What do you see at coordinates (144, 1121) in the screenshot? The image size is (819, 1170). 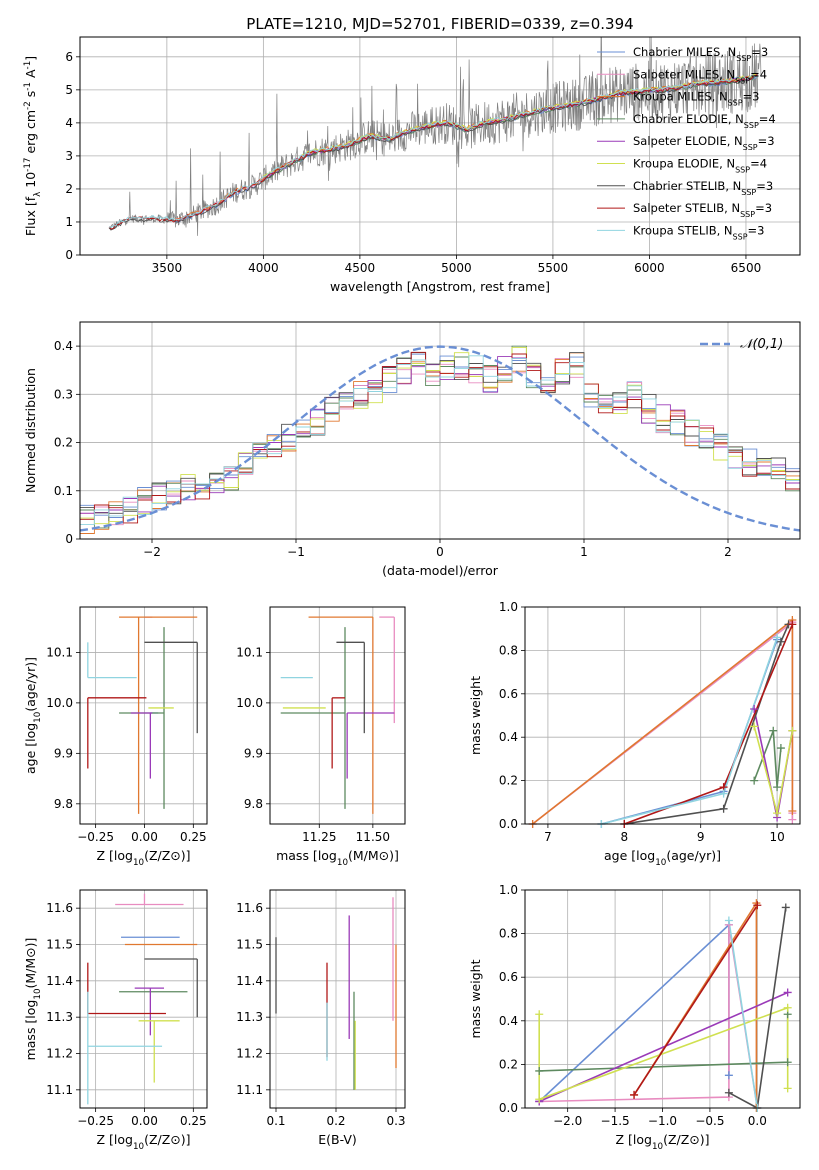 I see `x-tick-label: 0.00` at bounding box center [144, 1121].